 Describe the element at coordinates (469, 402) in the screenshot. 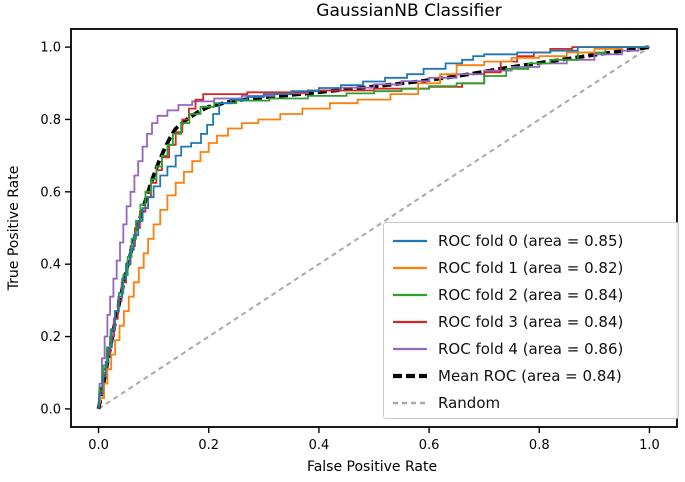

I see `legend-label: Random` at that location.